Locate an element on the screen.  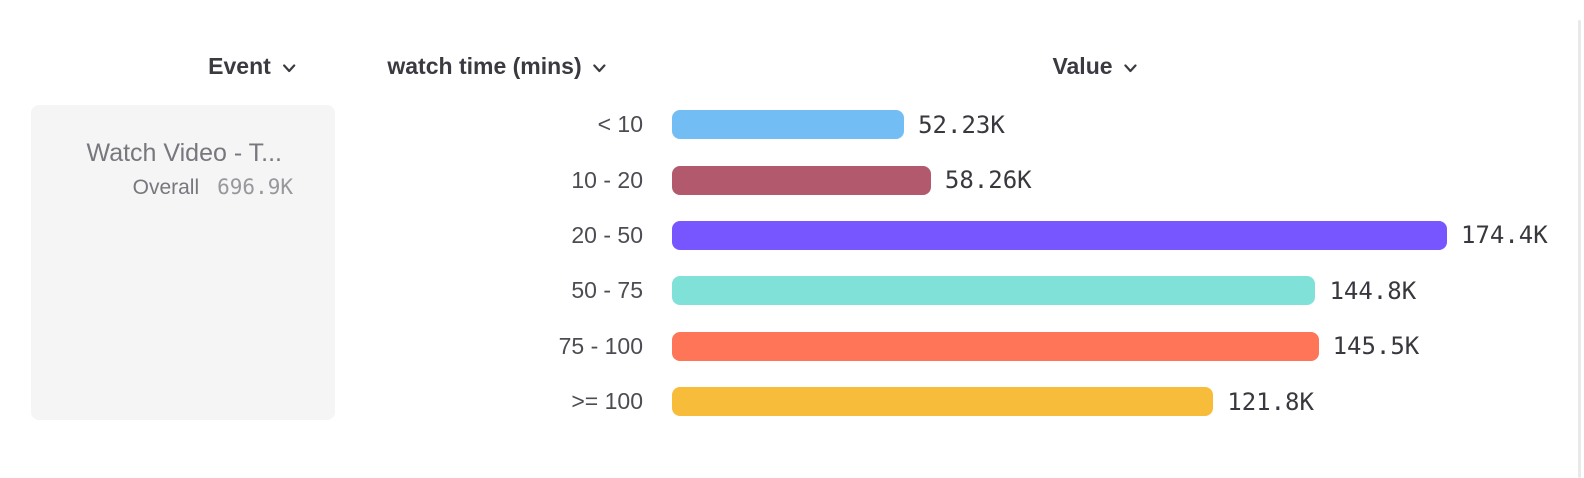
bar-row: 50 - 75 144.8K is located at coordinates (792, 290).